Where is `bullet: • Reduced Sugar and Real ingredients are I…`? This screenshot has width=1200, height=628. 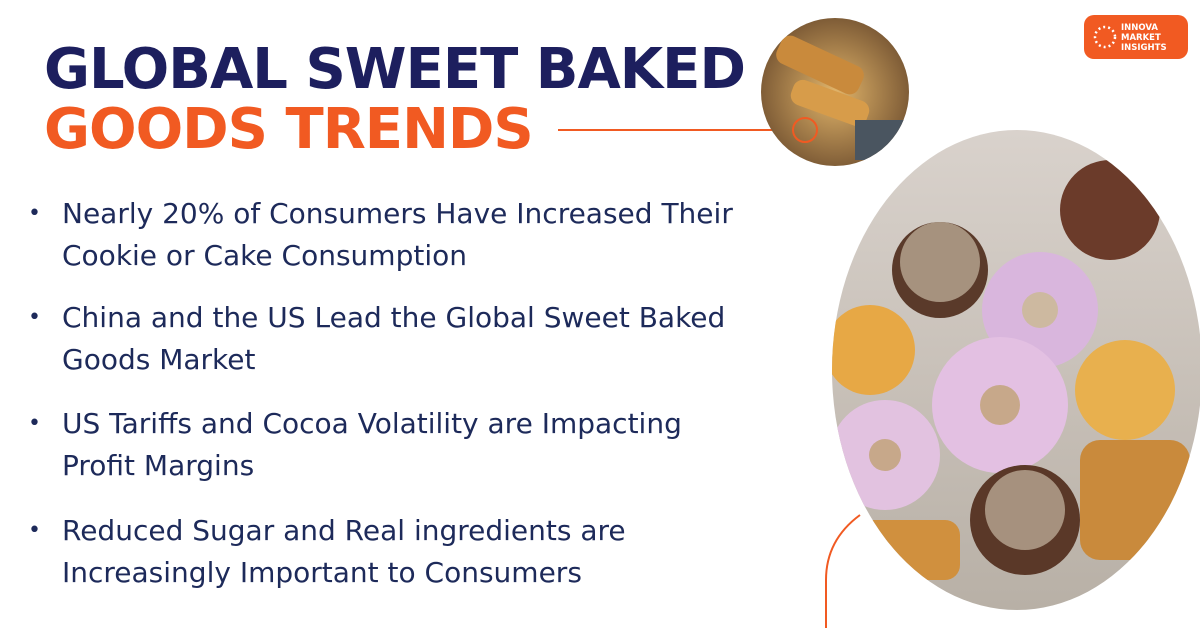 bullet: • Reduced Sugar and Real ingredients are I… is located at coordinates (423, 552).